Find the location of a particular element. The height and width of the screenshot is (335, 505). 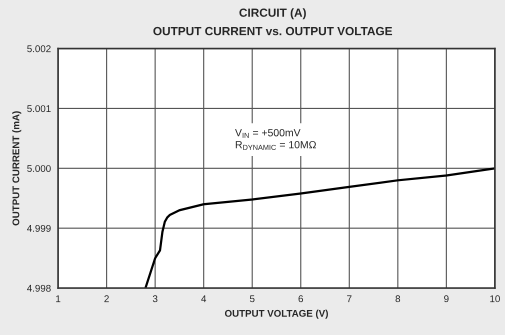

x-tick-label: 4 is located at coordinates (203, 298).